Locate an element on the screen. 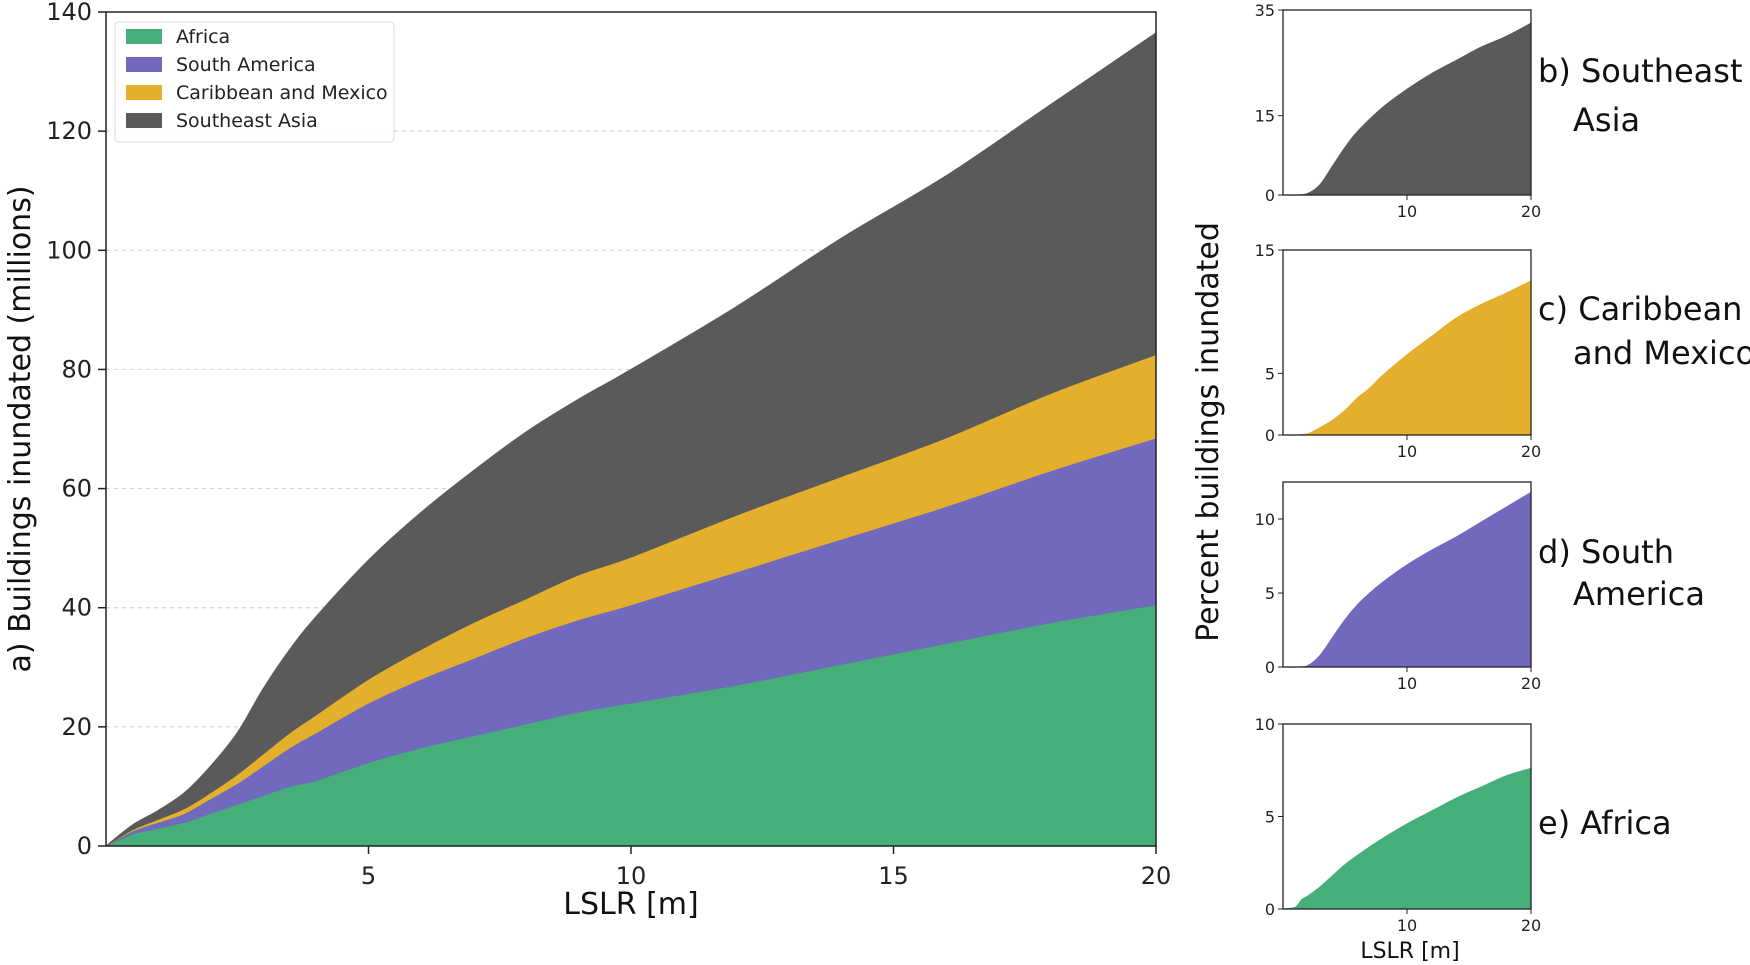 The width and height of the screenshot is (1750, 965). panel-c-title: c) Caribbean is located at coordinates (1640, 309).